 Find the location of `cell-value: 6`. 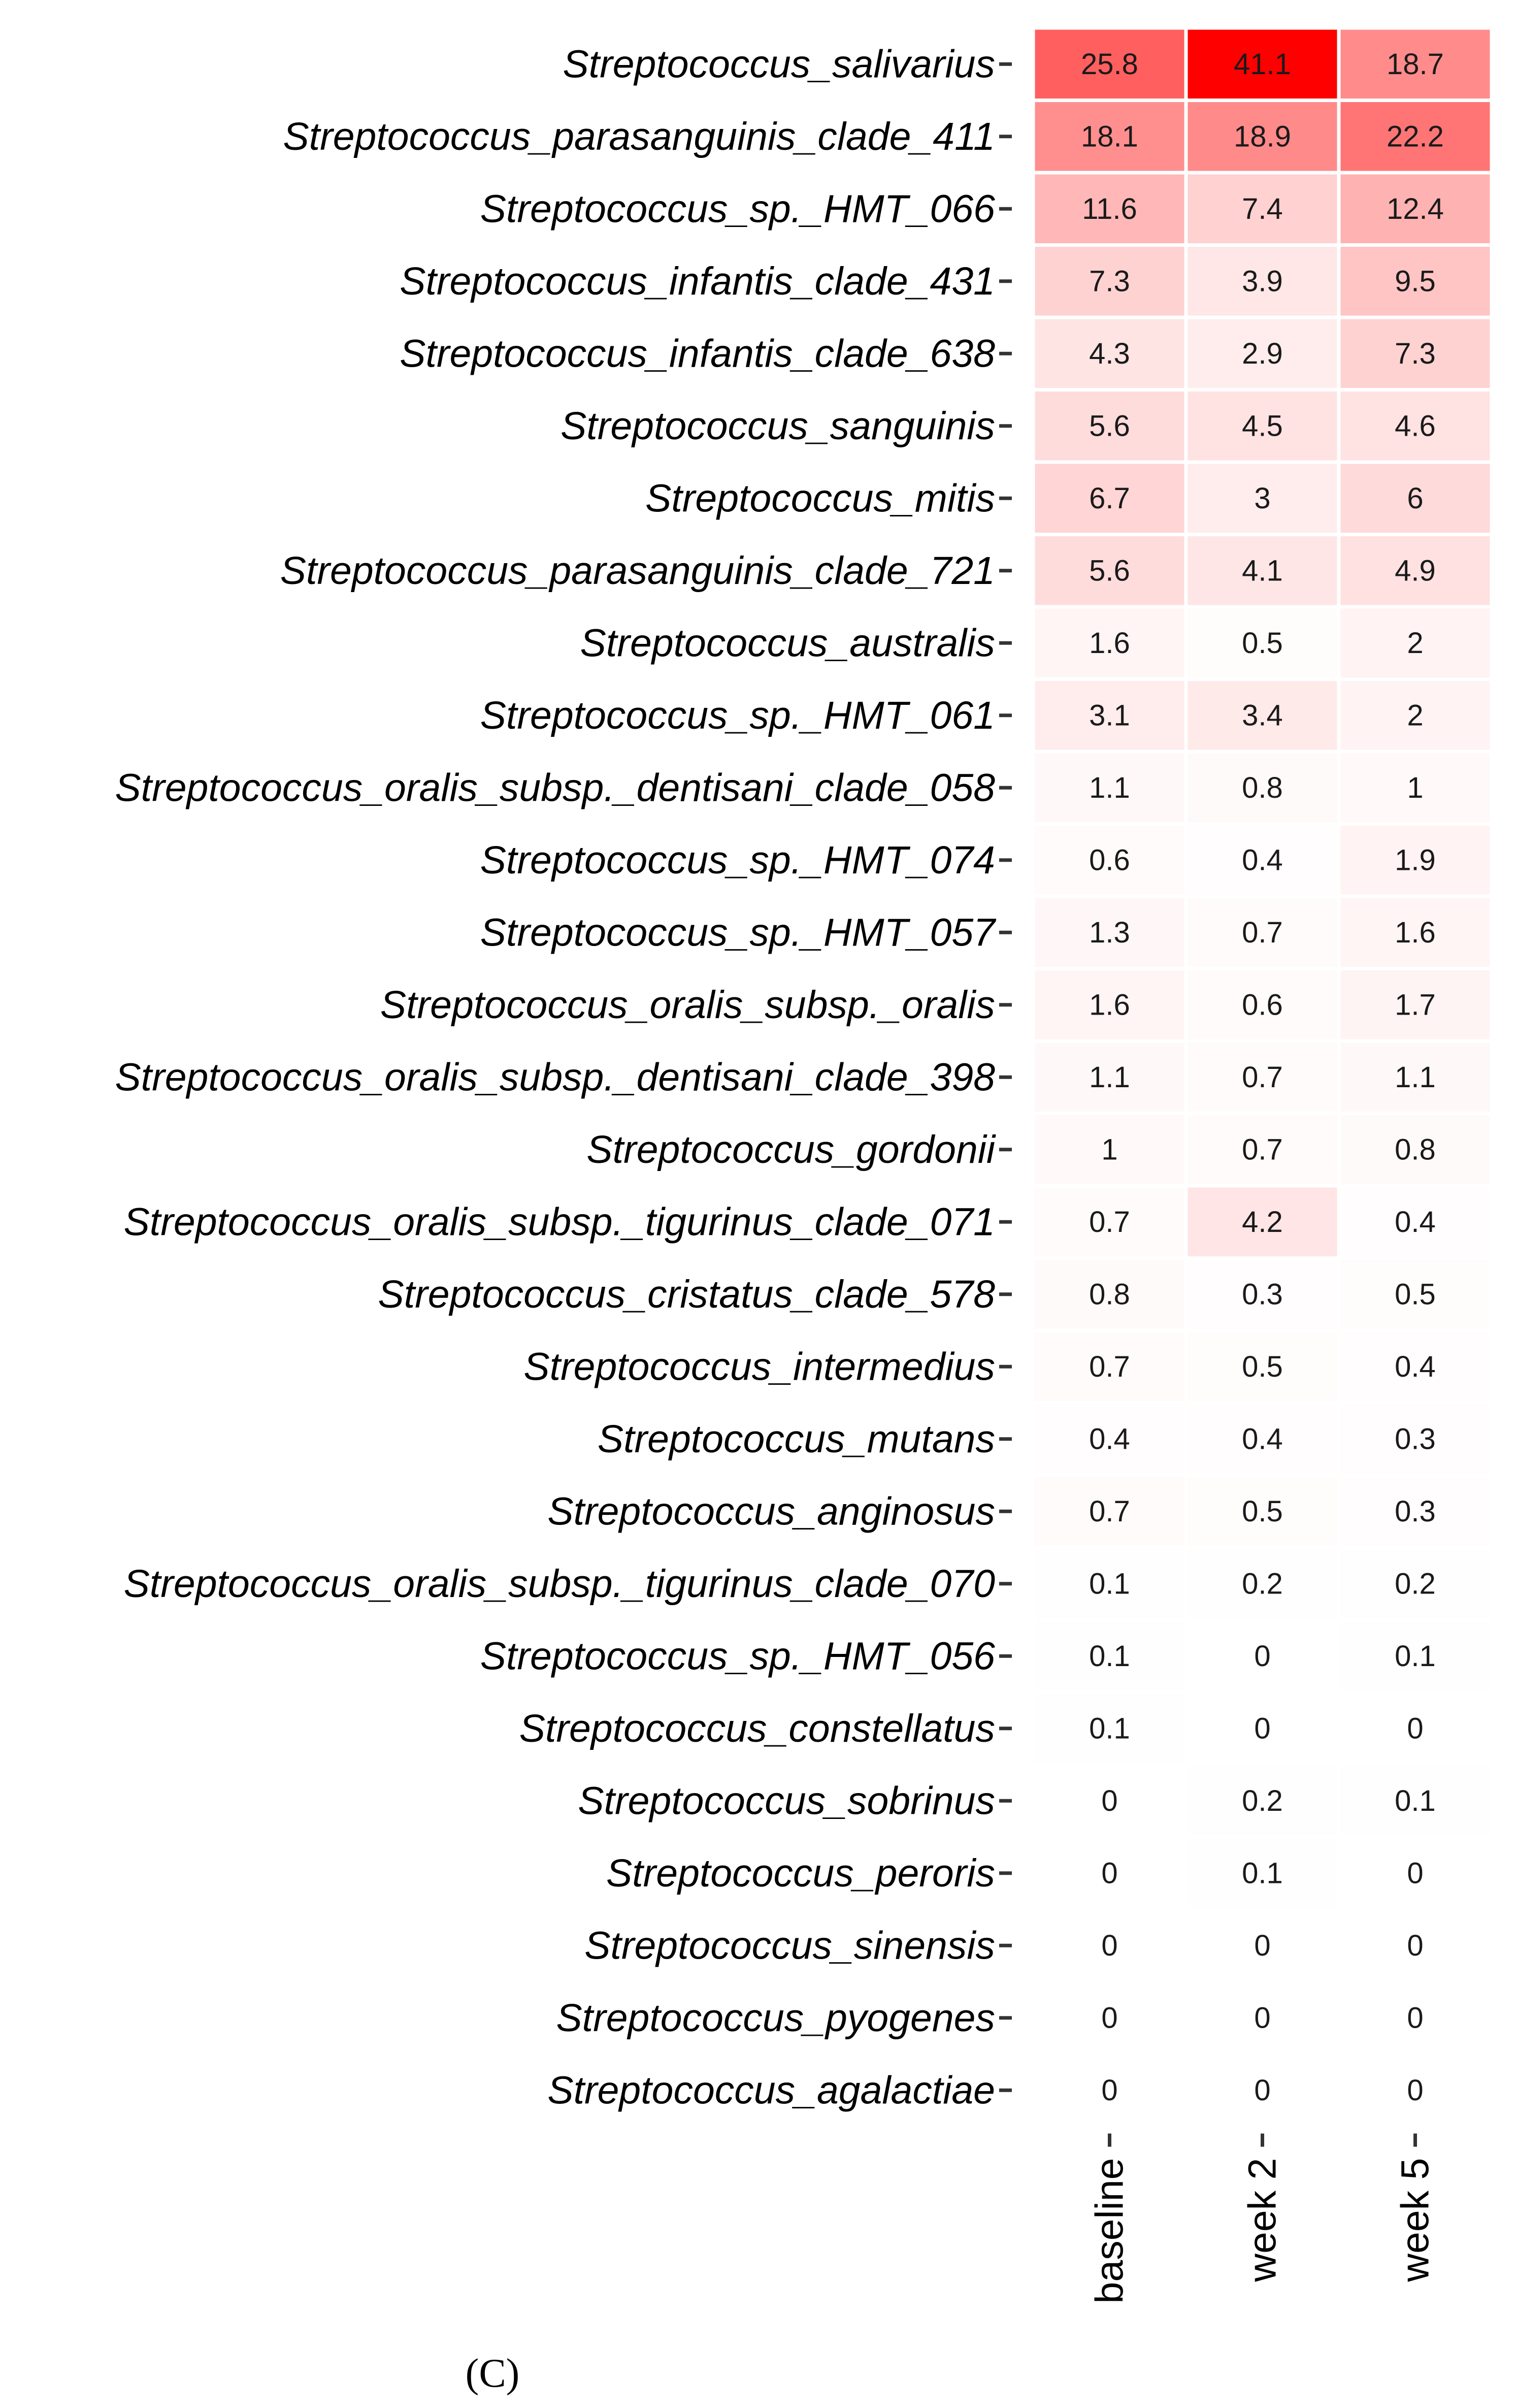

cell-value: 6 is located at coordinates (1415, 499).